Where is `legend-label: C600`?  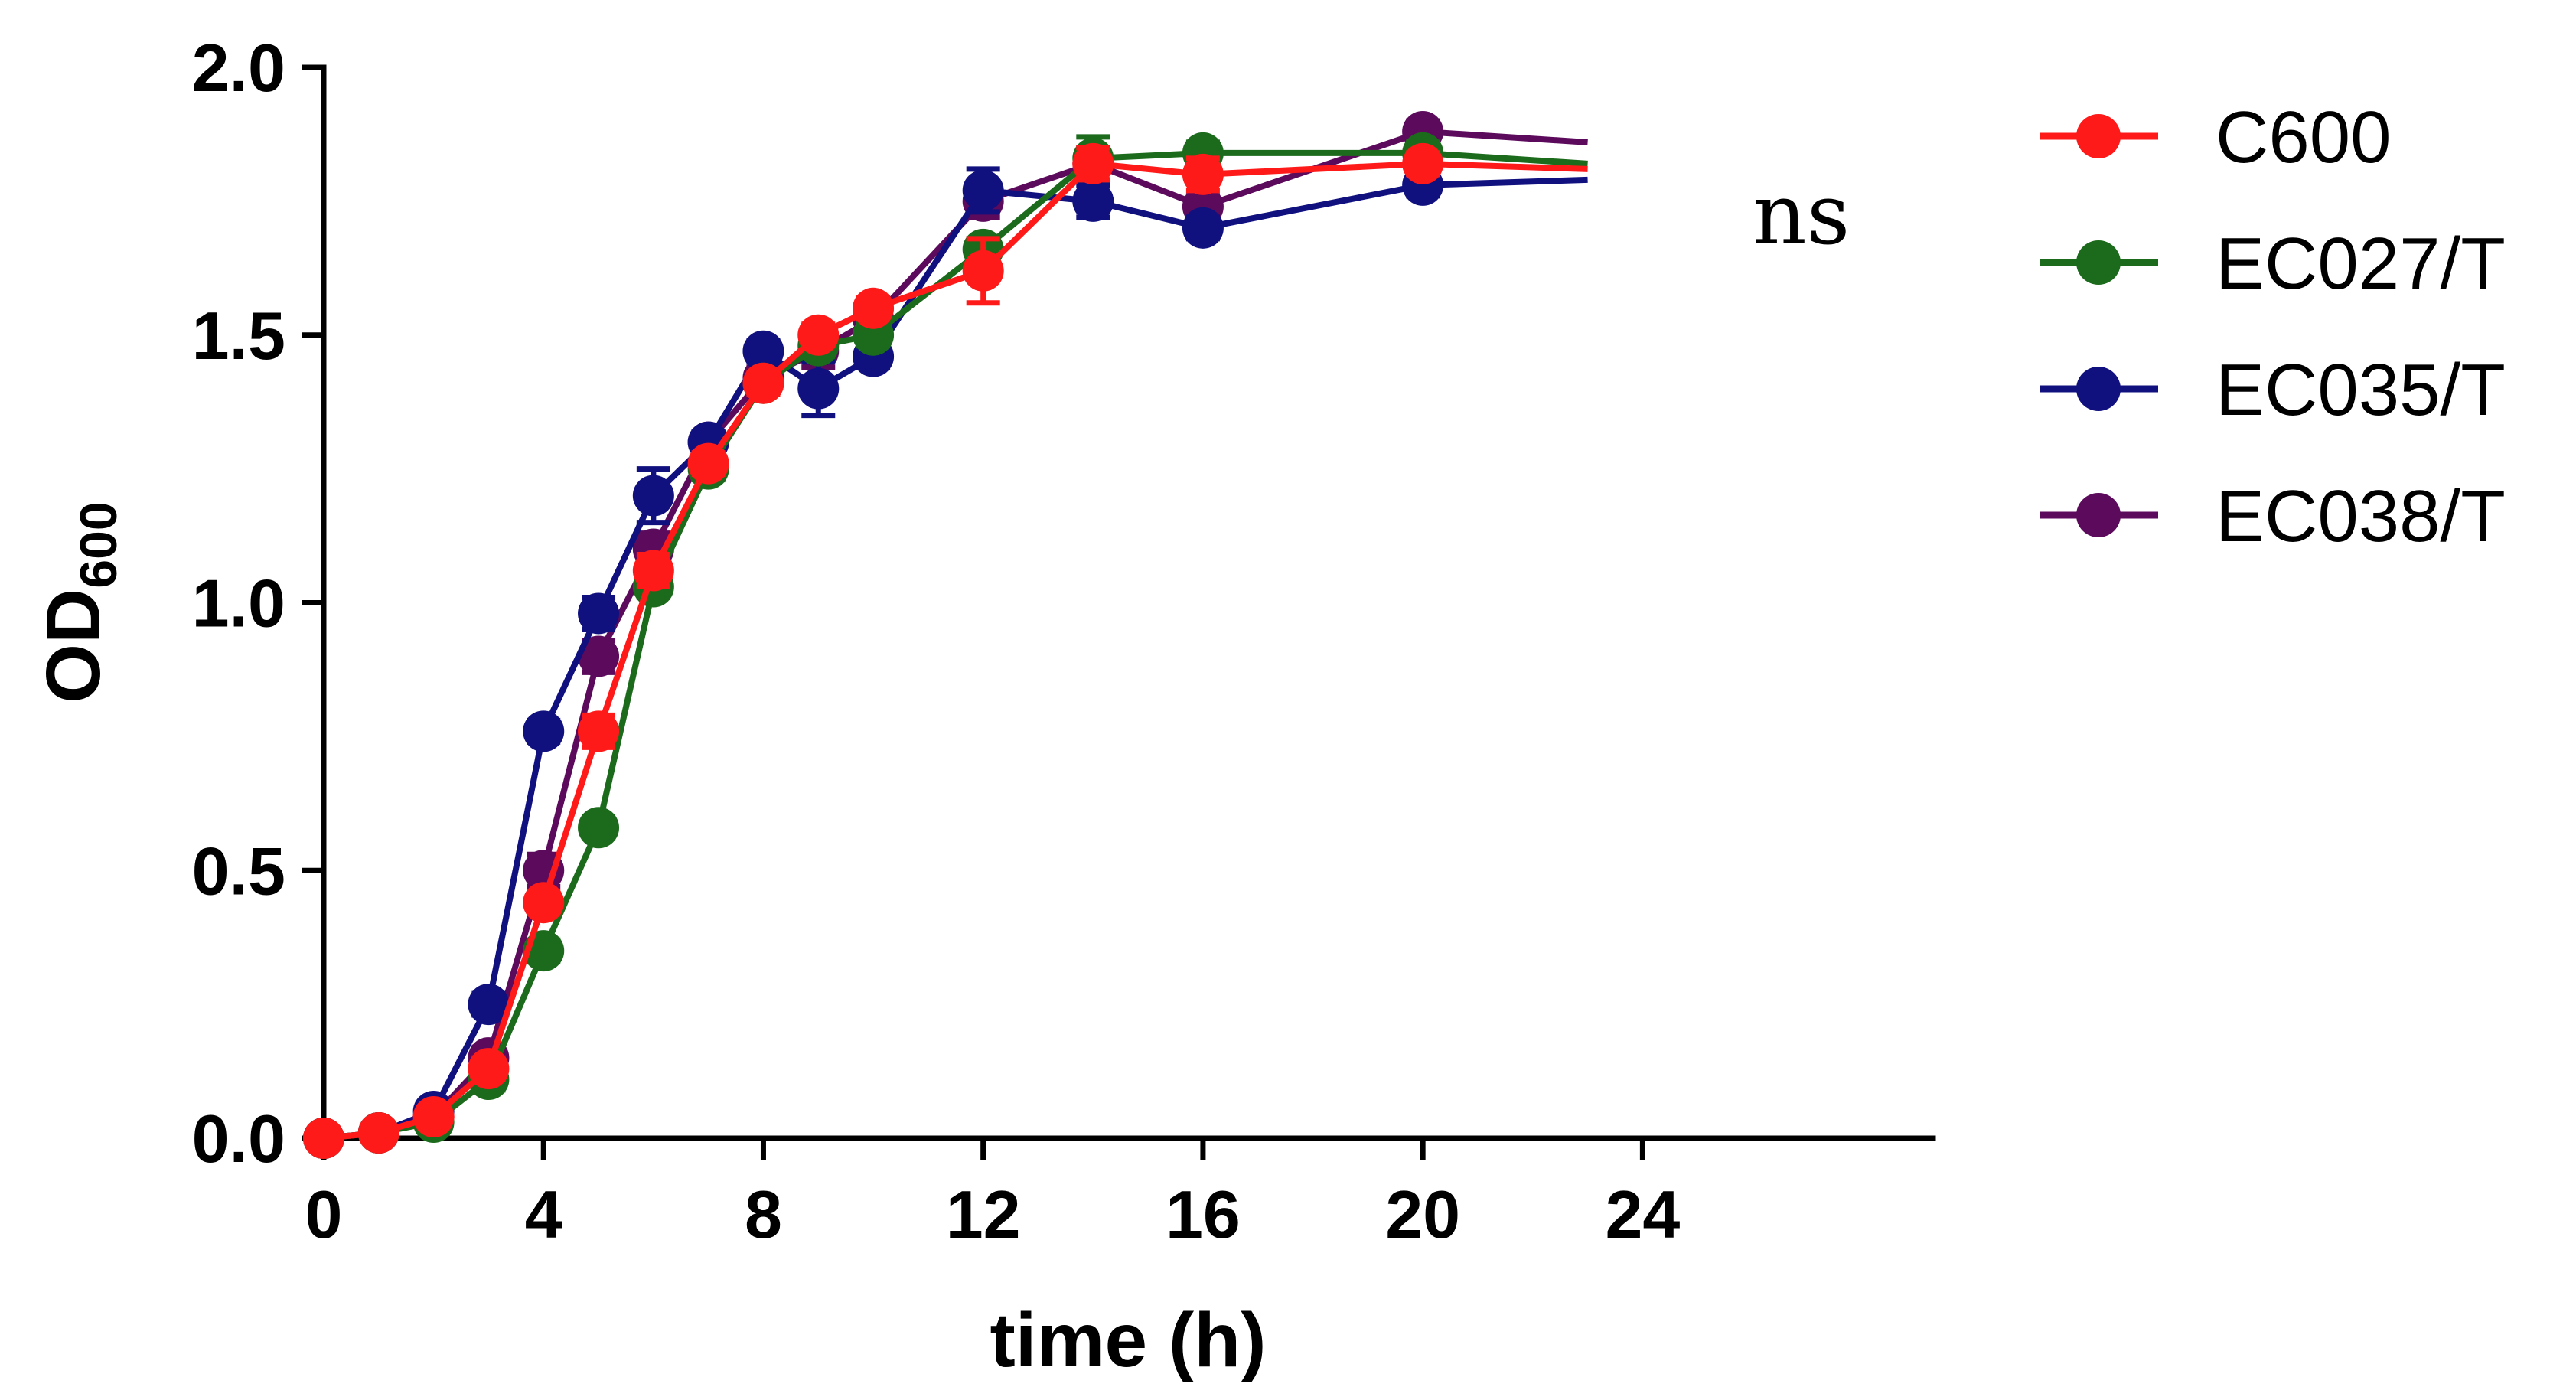 legend-label: C600 is located at coordinates (2304, 137).